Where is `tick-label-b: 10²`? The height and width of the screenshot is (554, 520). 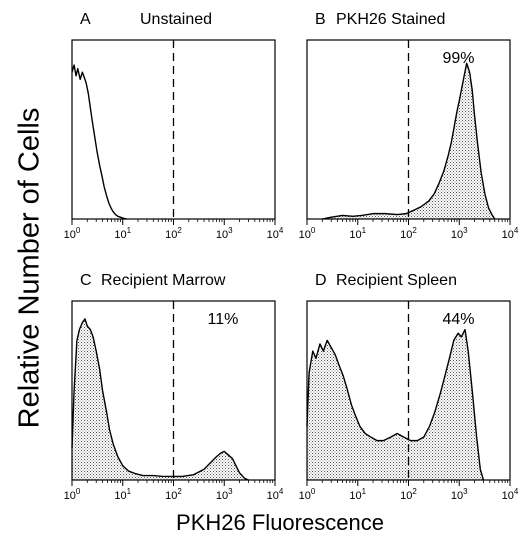
tick-label-b: 10² is located at coordinates (408, 233).